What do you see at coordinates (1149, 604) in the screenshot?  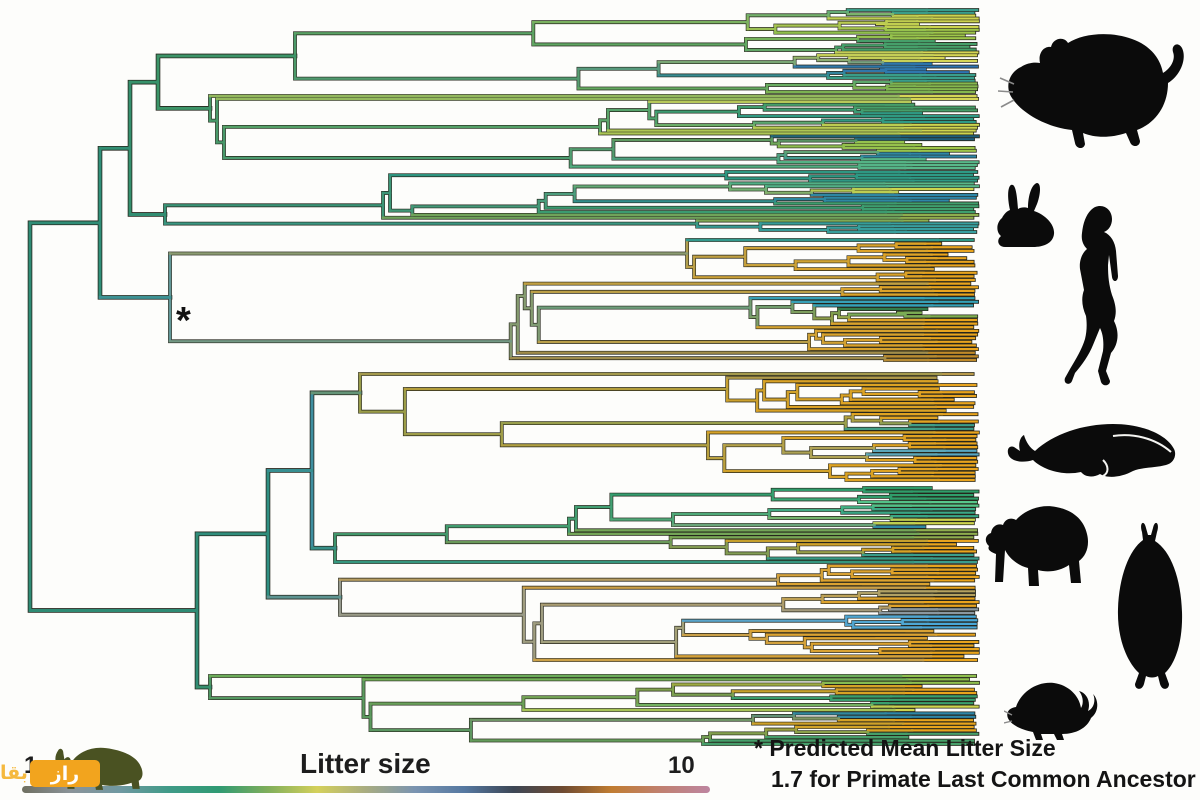 I see `bat-silhouette-icon` at bounding box center [1149, 604].